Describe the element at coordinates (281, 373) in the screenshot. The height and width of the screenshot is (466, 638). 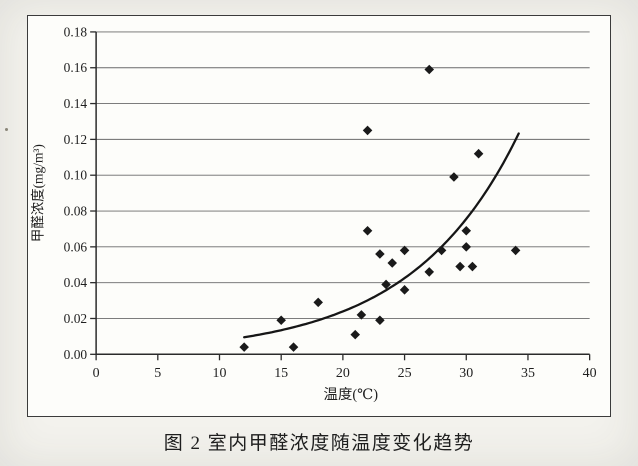
I see `x-tick-label: 15` at that location.